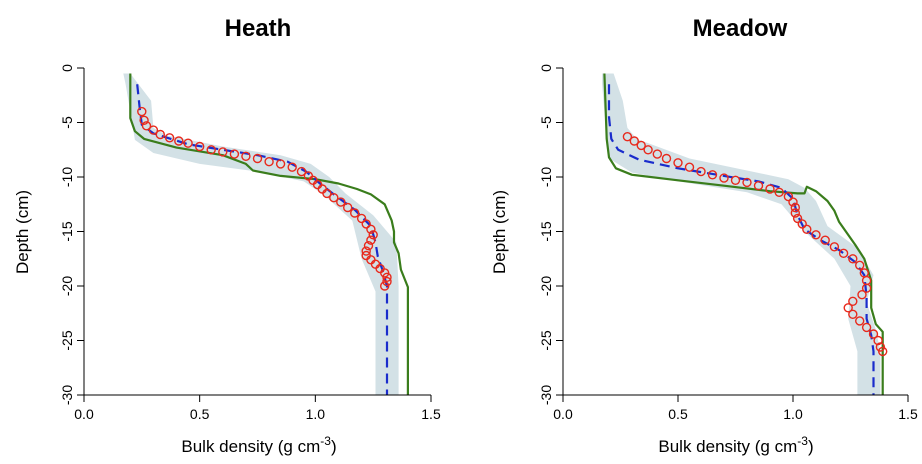 The height and width of the screenshot is (464, 922). Describe the element at coordinates (740, 28) in the screenshot. I see `chart-title: Meadow` at that location.